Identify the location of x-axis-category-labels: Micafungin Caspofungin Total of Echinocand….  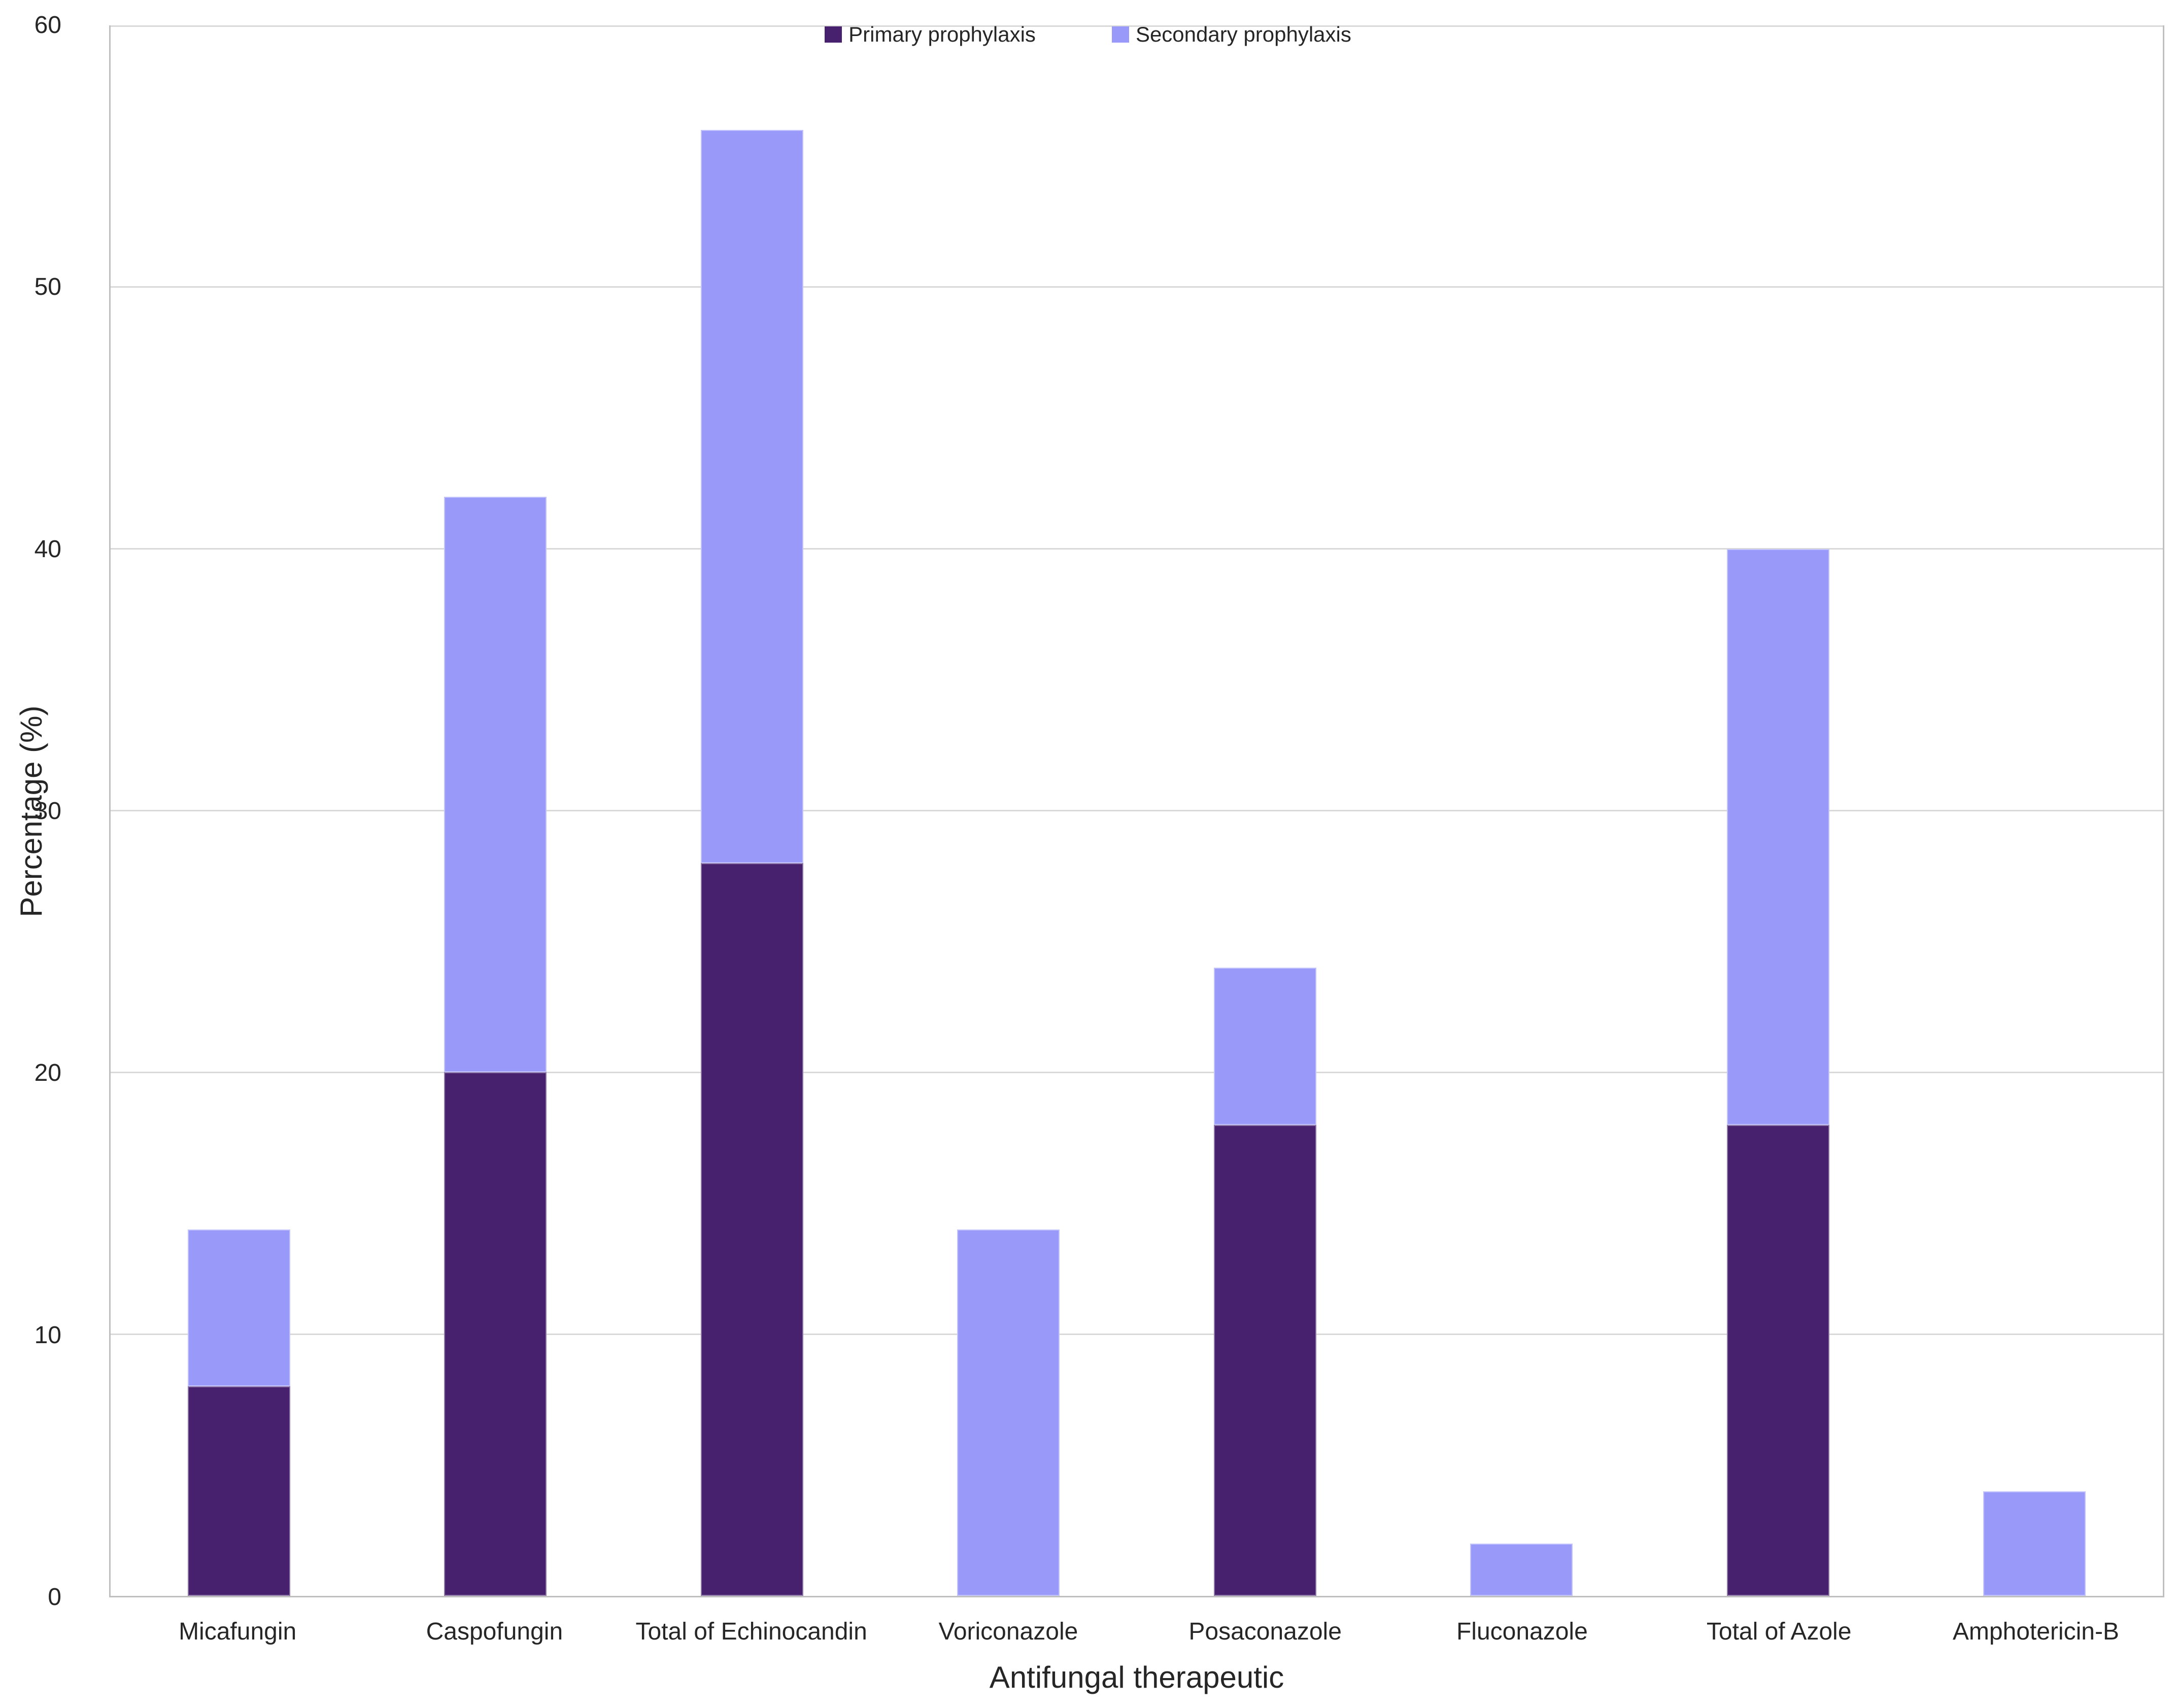
(1137, 1636).